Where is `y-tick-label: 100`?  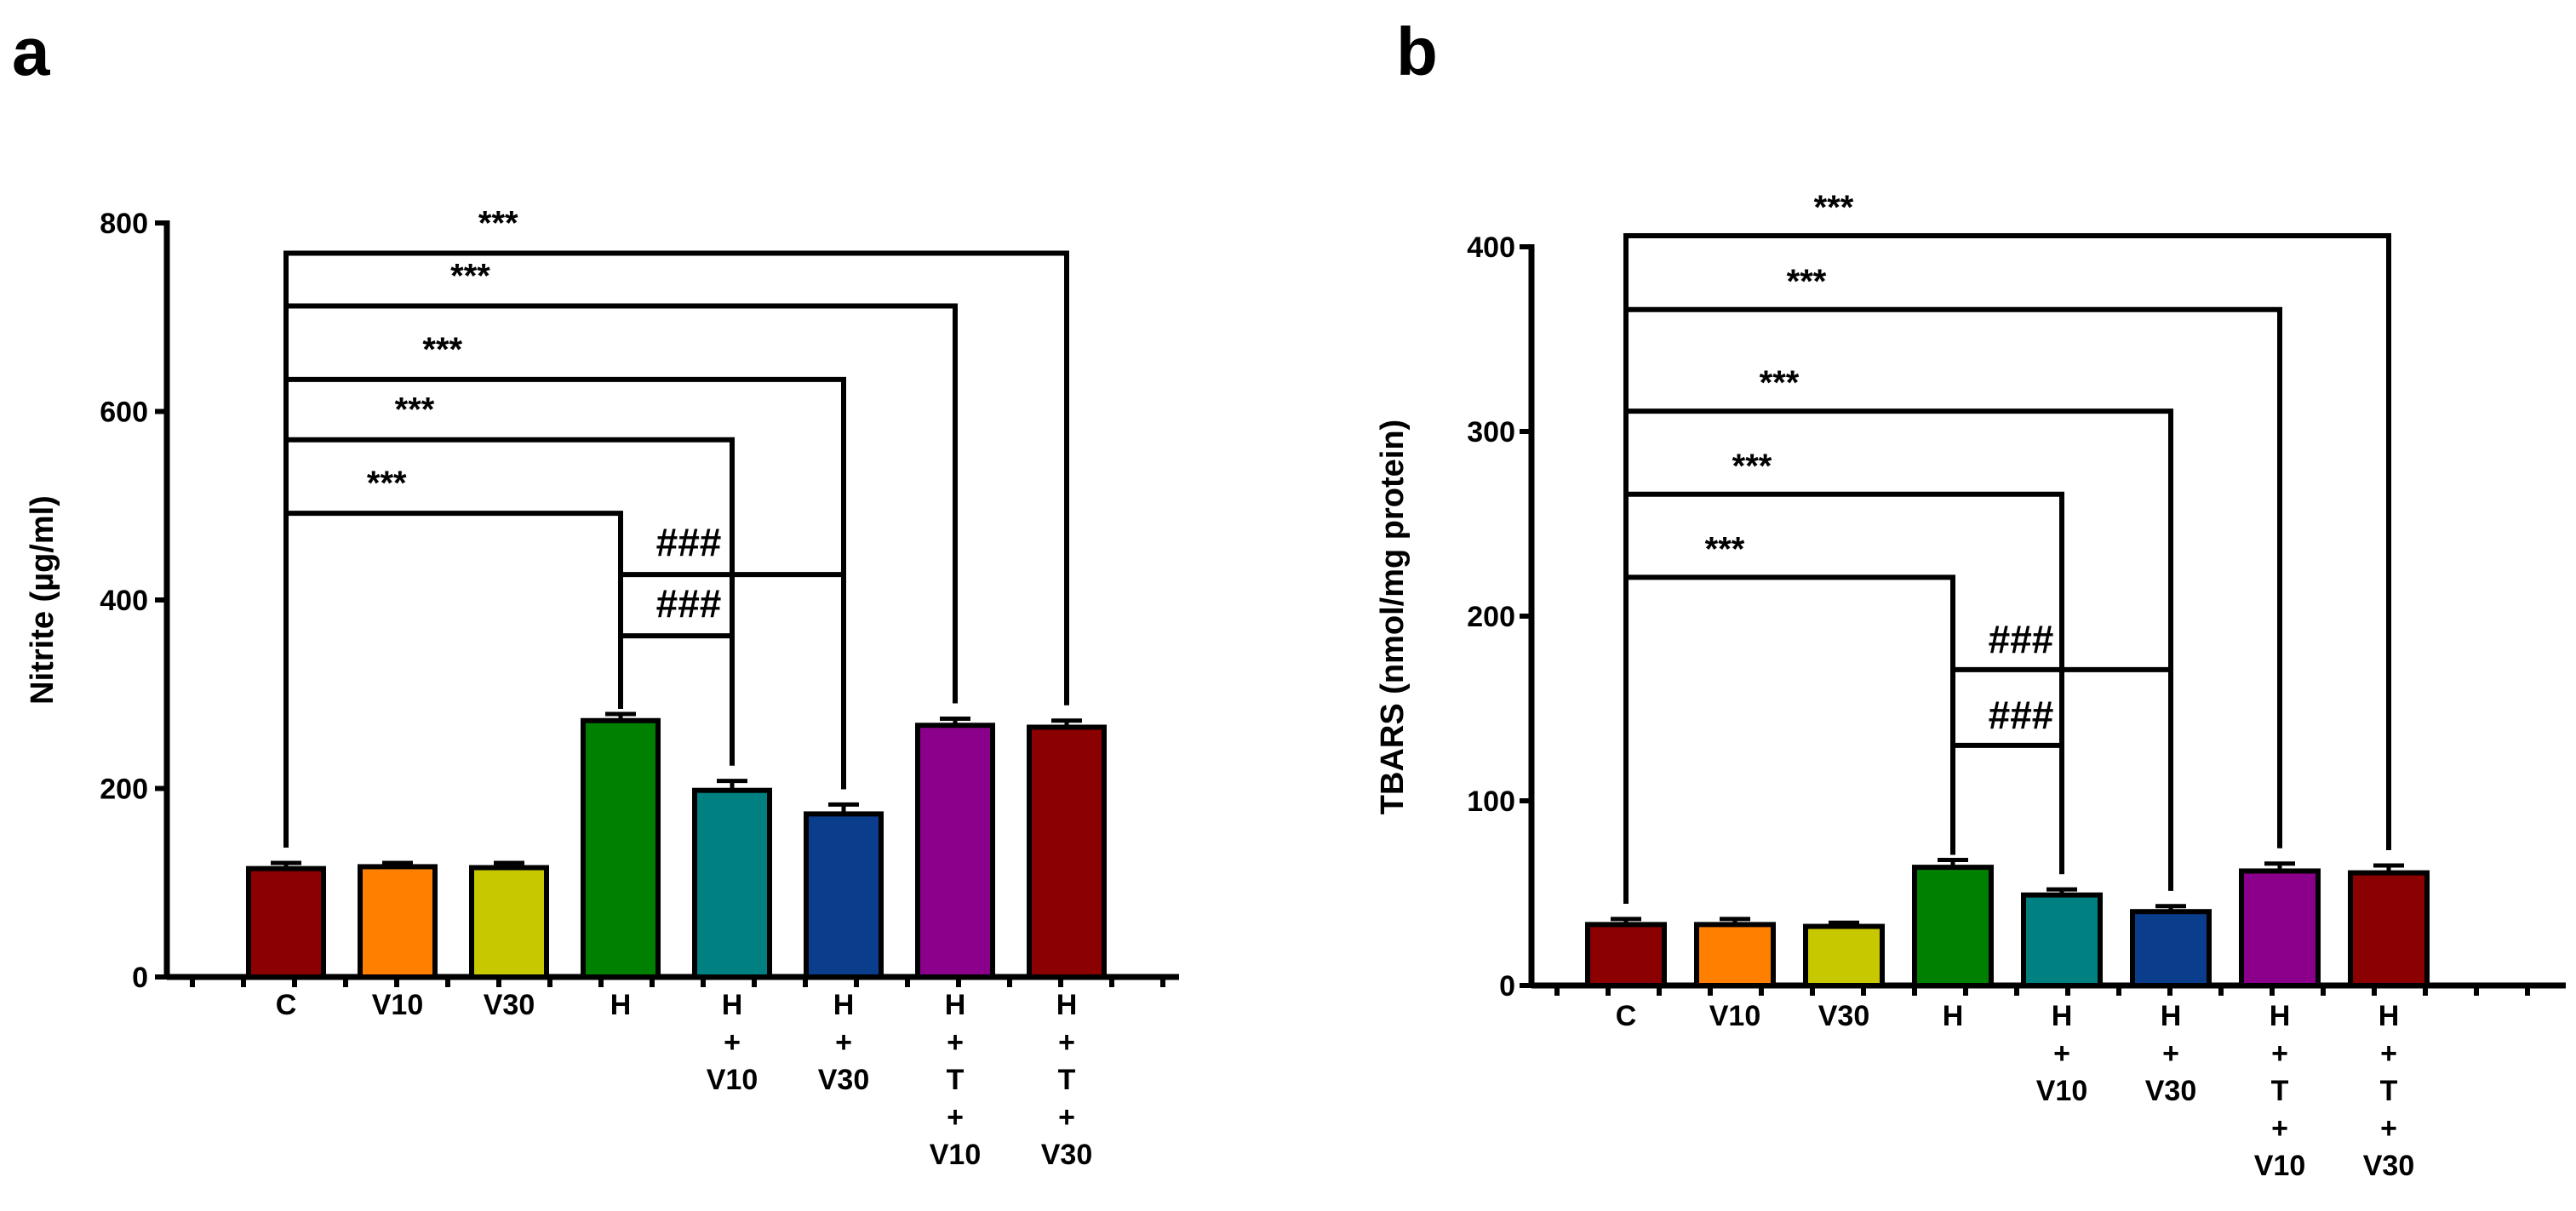 y-tick-label: 100 is located at coordinates (1491, 801).